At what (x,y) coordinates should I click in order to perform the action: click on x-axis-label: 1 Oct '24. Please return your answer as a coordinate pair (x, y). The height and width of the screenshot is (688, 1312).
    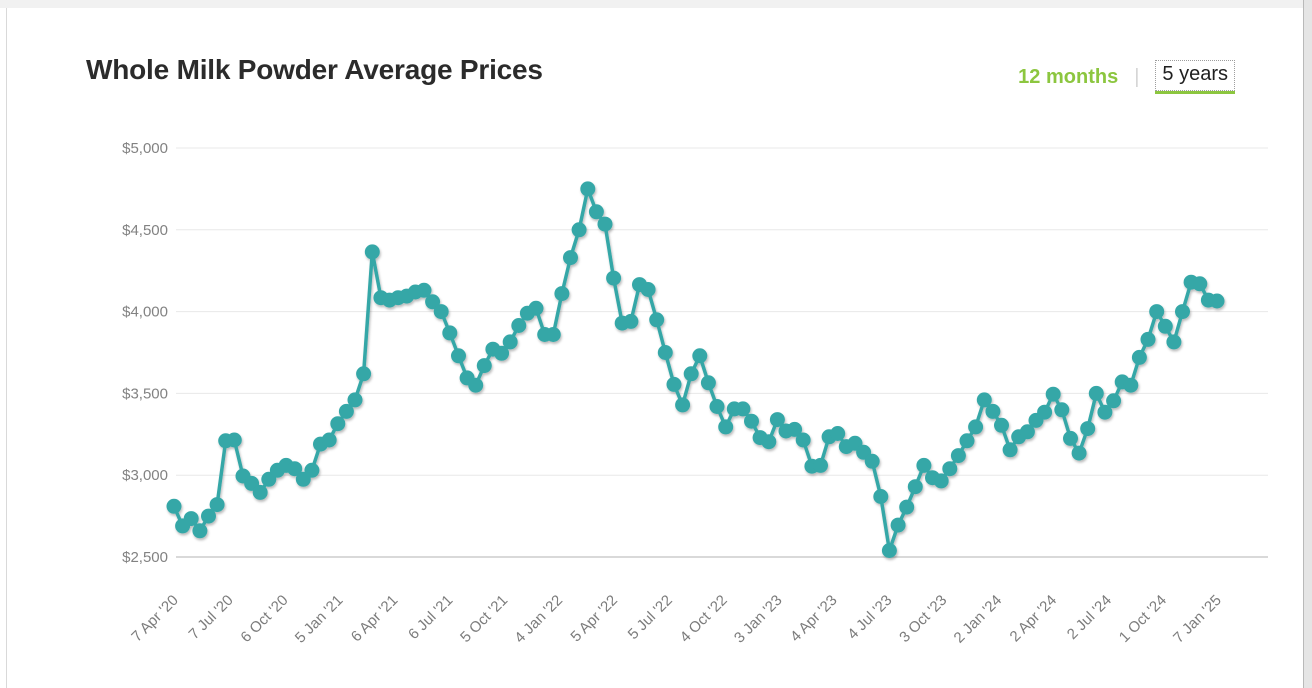
    Looking at the image, I should click on (1143, 619).